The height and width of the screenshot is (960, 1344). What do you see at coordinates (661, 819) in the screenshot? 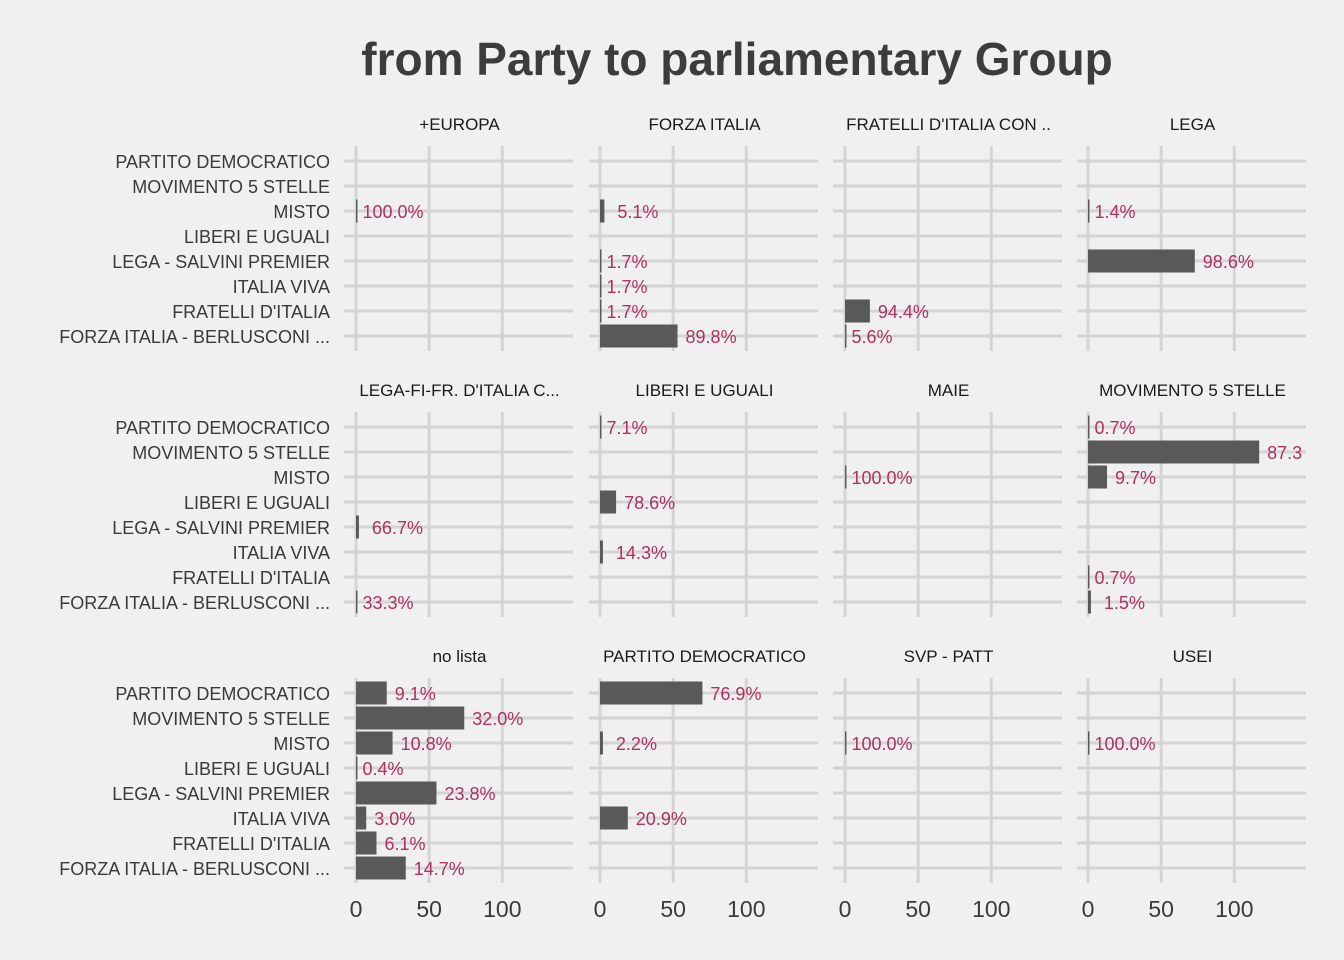
I see `bar-value-label: 20.9%` at bounding box center [661, 819].